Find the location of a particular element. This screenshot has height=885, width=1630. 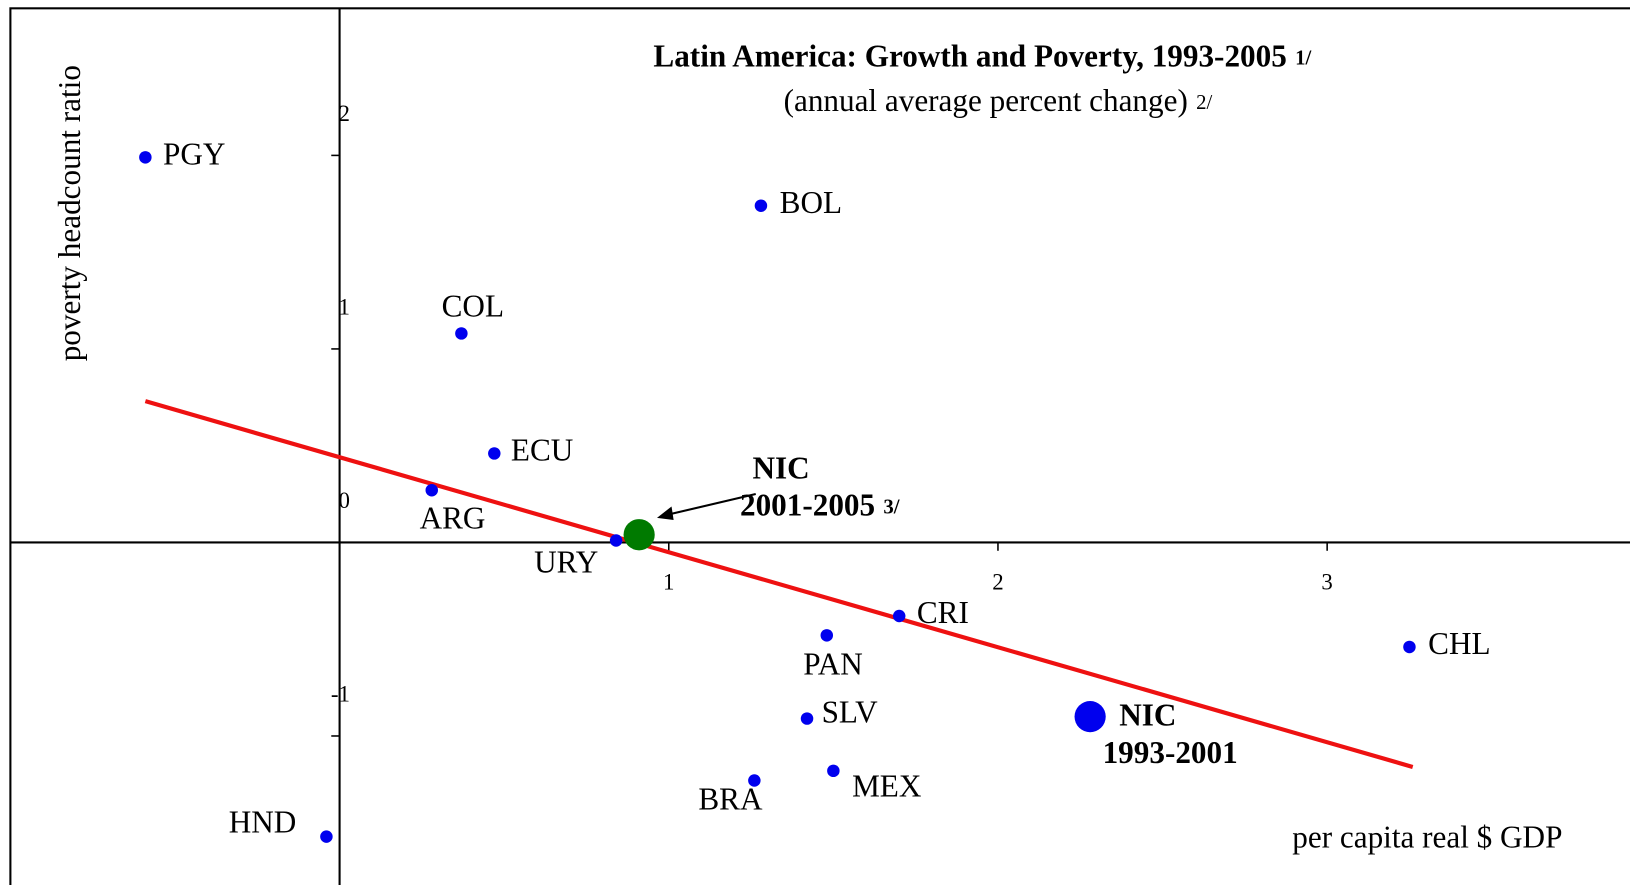

point-label: ARG is located at coordinates (453, 518).